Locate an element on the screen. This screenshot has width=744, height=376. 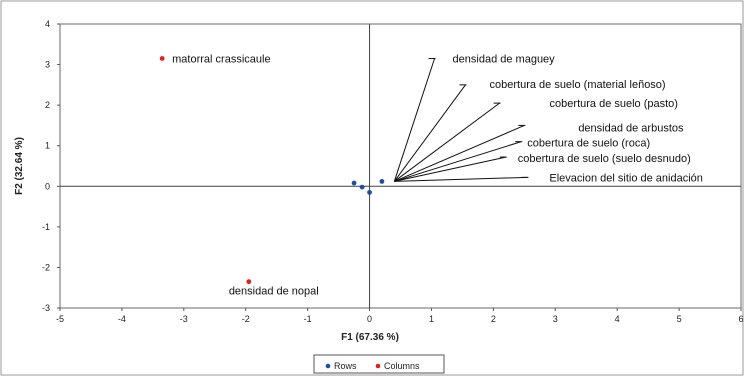
vector-label: densidad de maguey is located at coordinates (504, 59).